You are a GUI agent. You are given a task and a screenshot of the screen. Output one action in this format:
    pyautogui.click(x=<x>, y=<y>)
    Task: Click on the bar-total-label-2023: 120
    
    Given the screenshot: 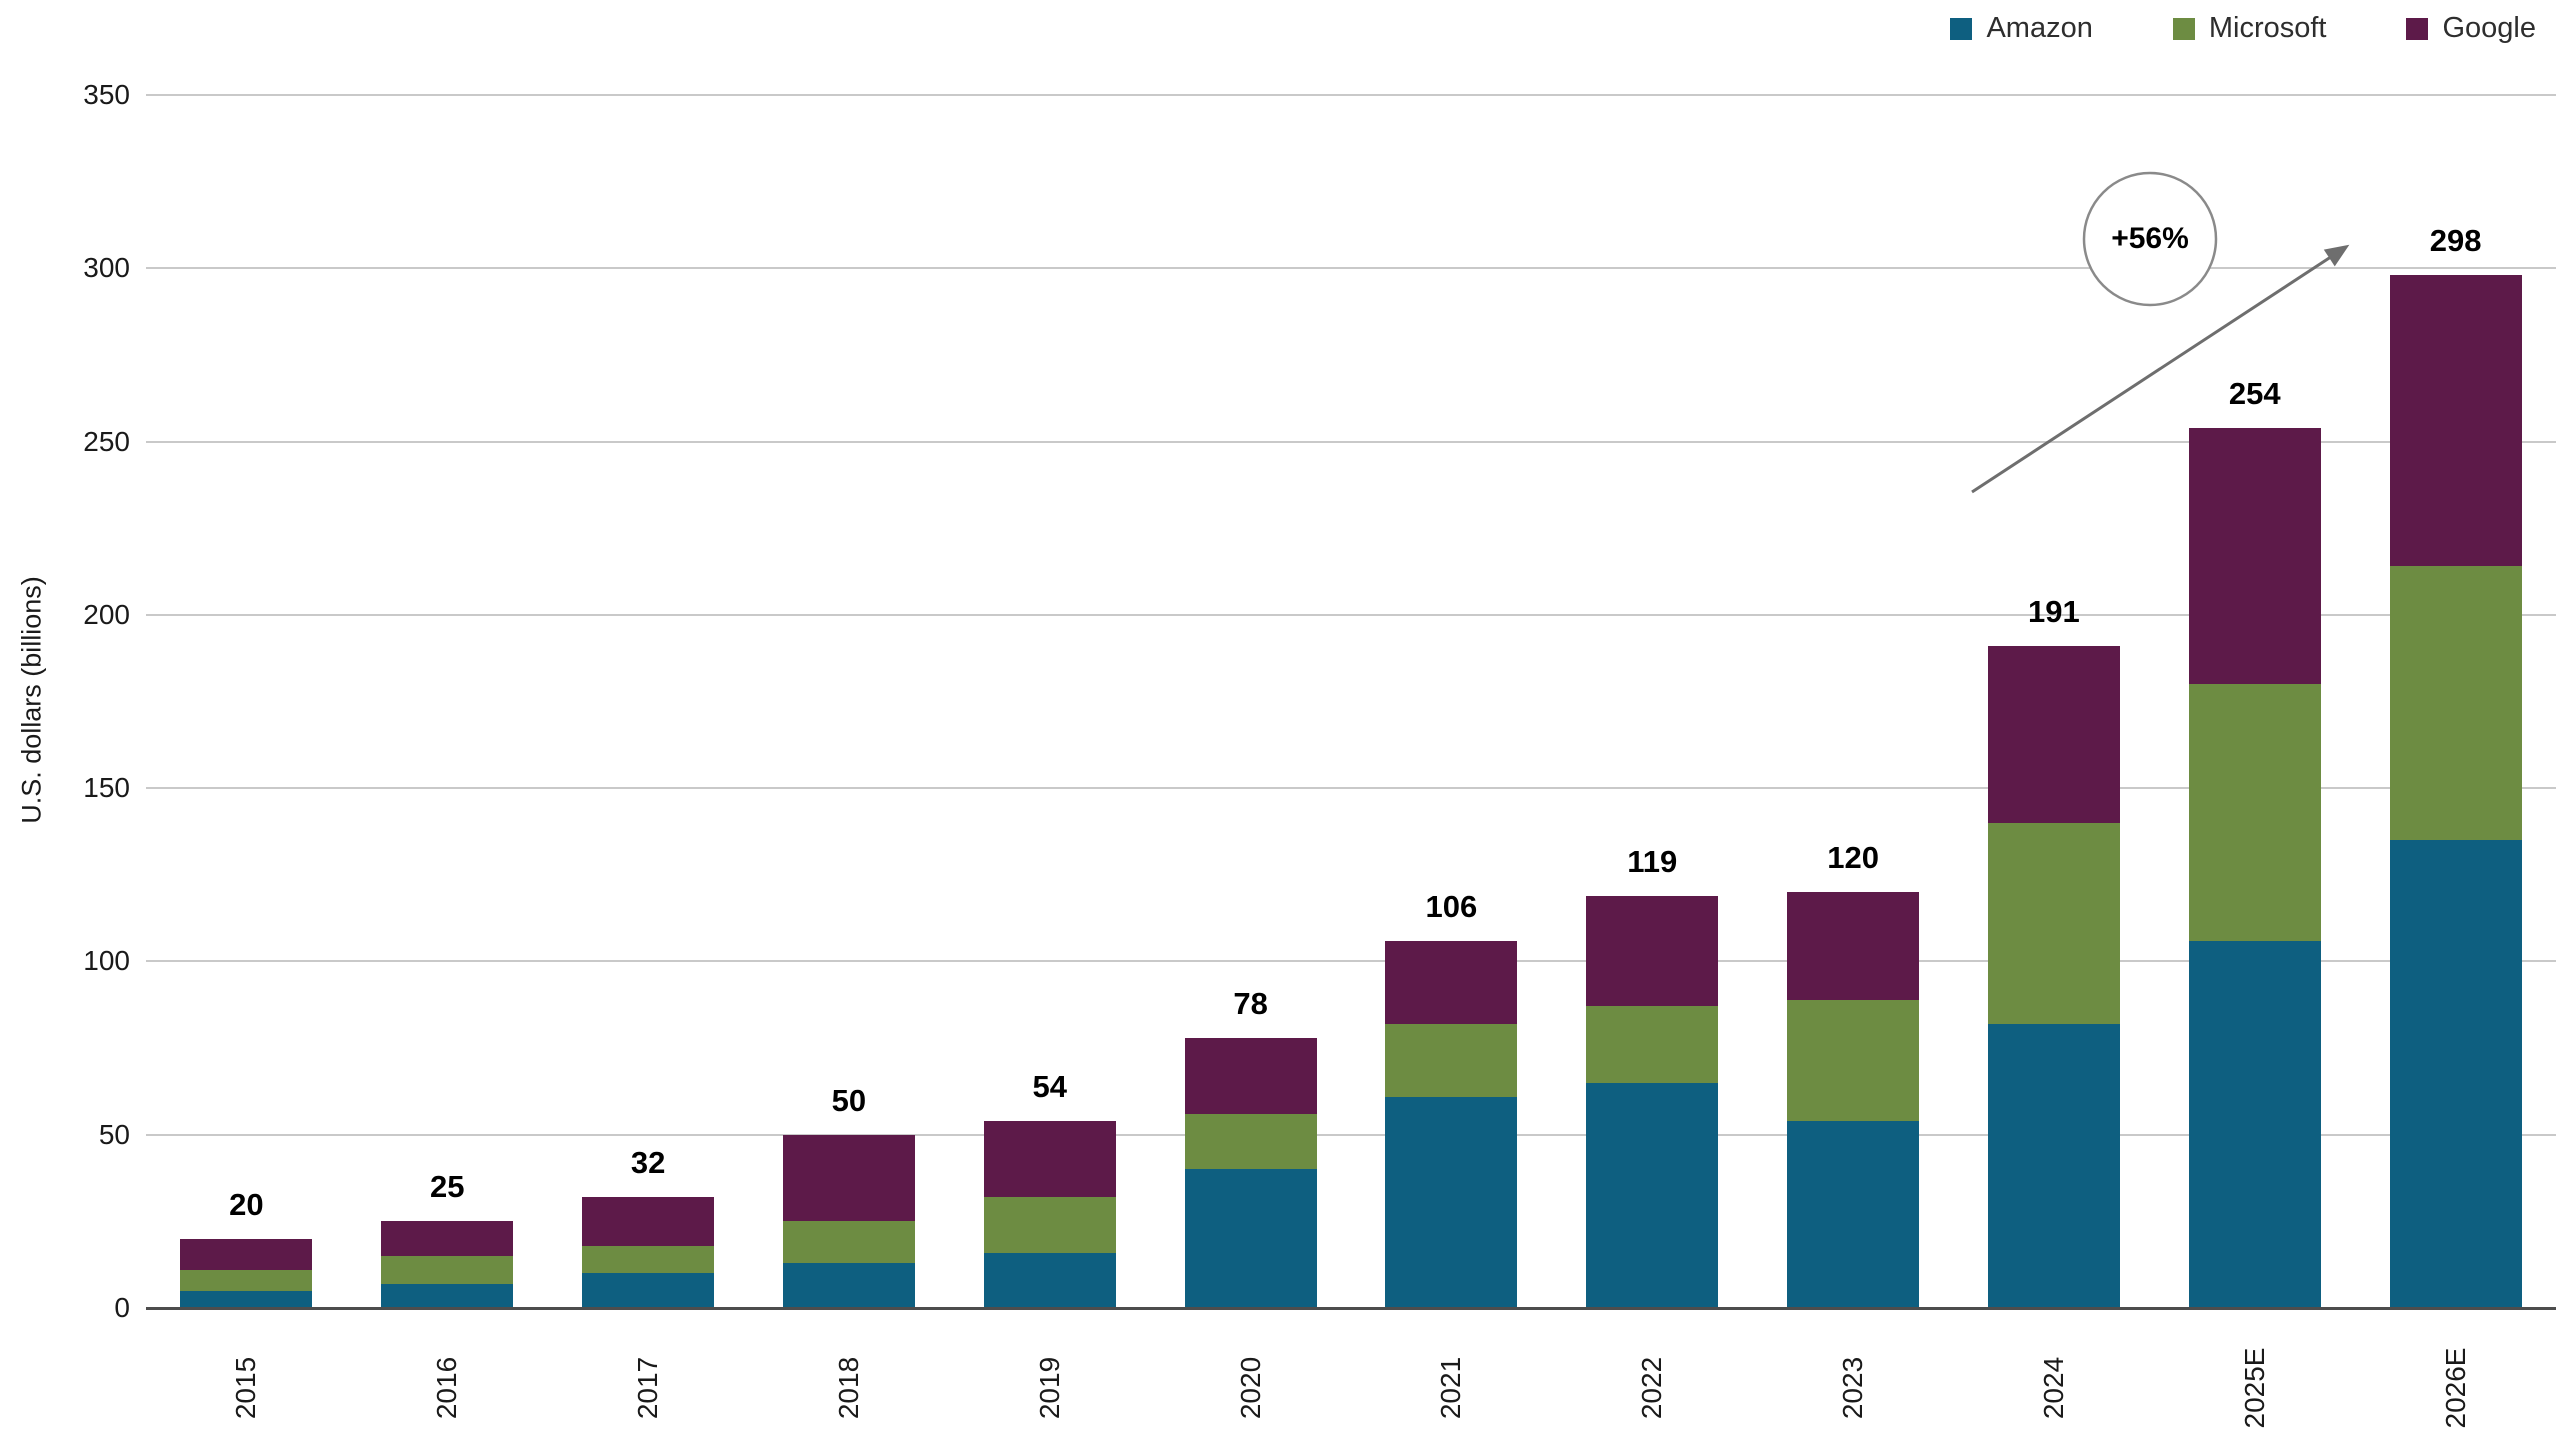 What is the action you would take?
    pyautogui.click(x=1853, y=858)
    